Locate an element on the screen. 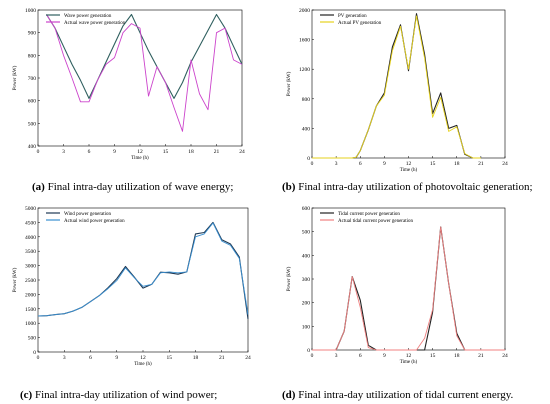 Image resolution: width=550 pixels, height=404 pixels. y-tick-label: 5000 is located at coordinates (30, 209).